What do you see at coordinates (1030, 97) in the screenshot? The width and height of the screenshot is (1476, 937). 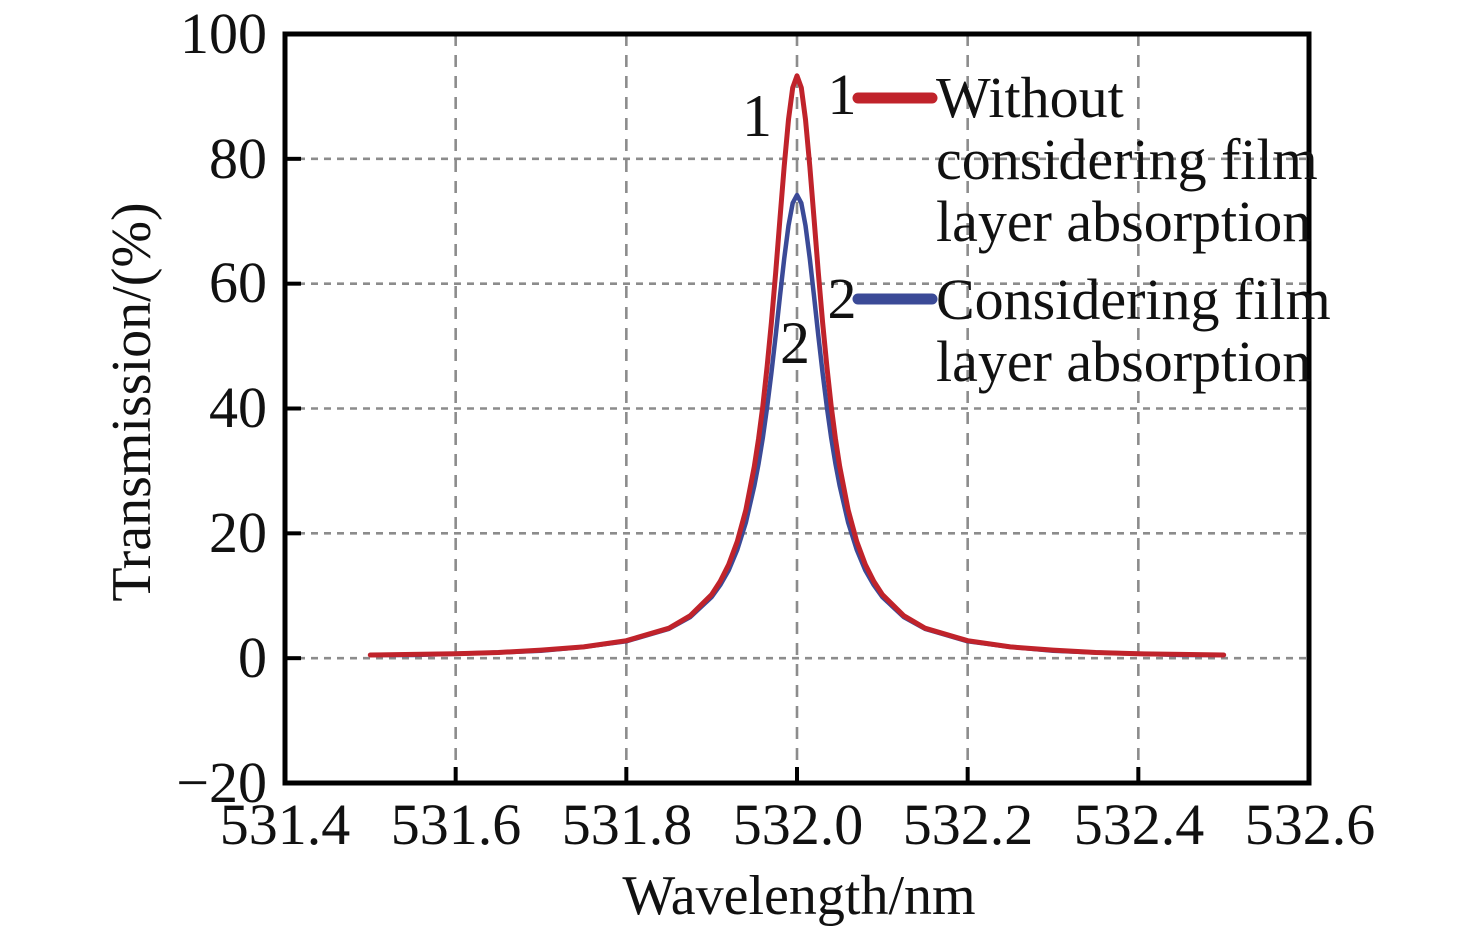 I see `legend-label-line: Without` at bounding box center [1030, 97].